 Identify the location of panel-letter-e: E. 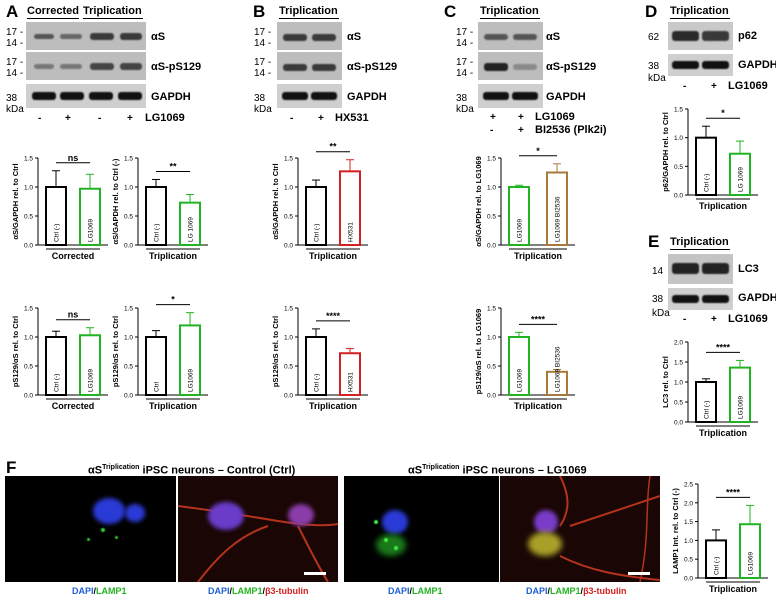
(654, 241).